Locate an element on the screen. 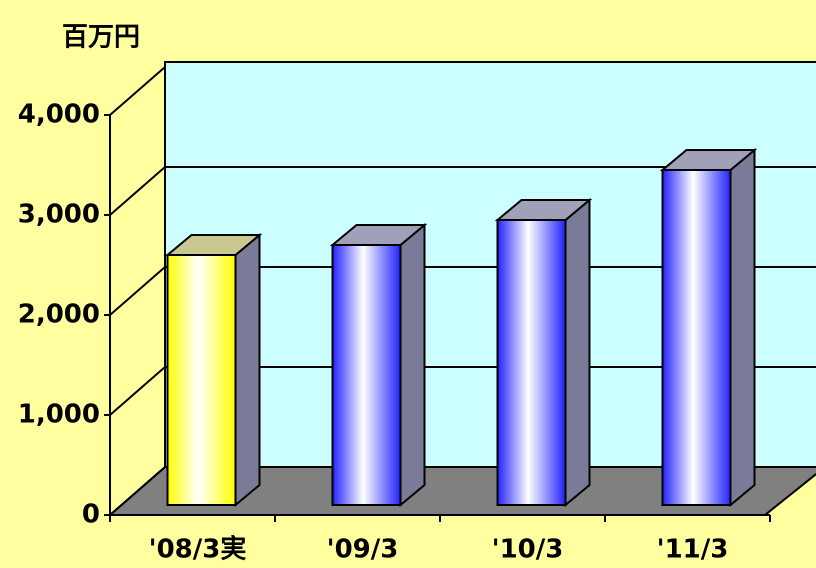  y-tick-label: 2,000 is located at coordinates (59, 315).